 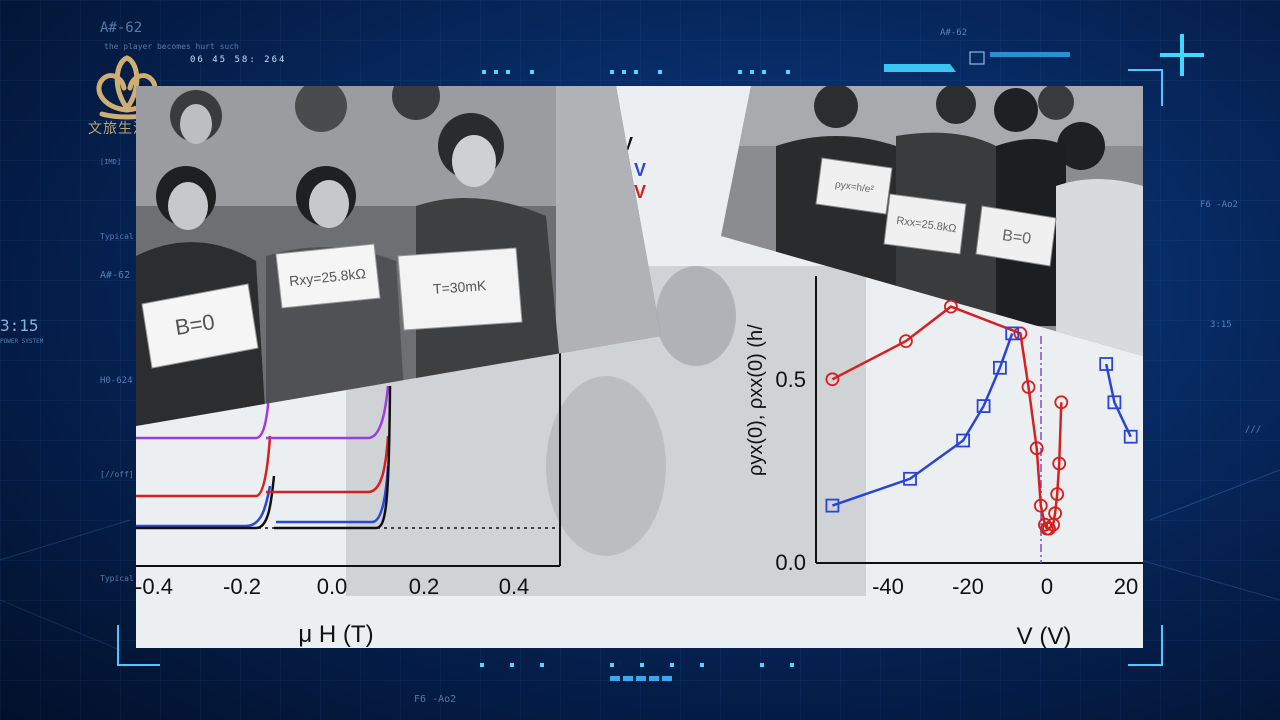 I want to click on left-x-tick: -0.2, so click(x=242, y=586).